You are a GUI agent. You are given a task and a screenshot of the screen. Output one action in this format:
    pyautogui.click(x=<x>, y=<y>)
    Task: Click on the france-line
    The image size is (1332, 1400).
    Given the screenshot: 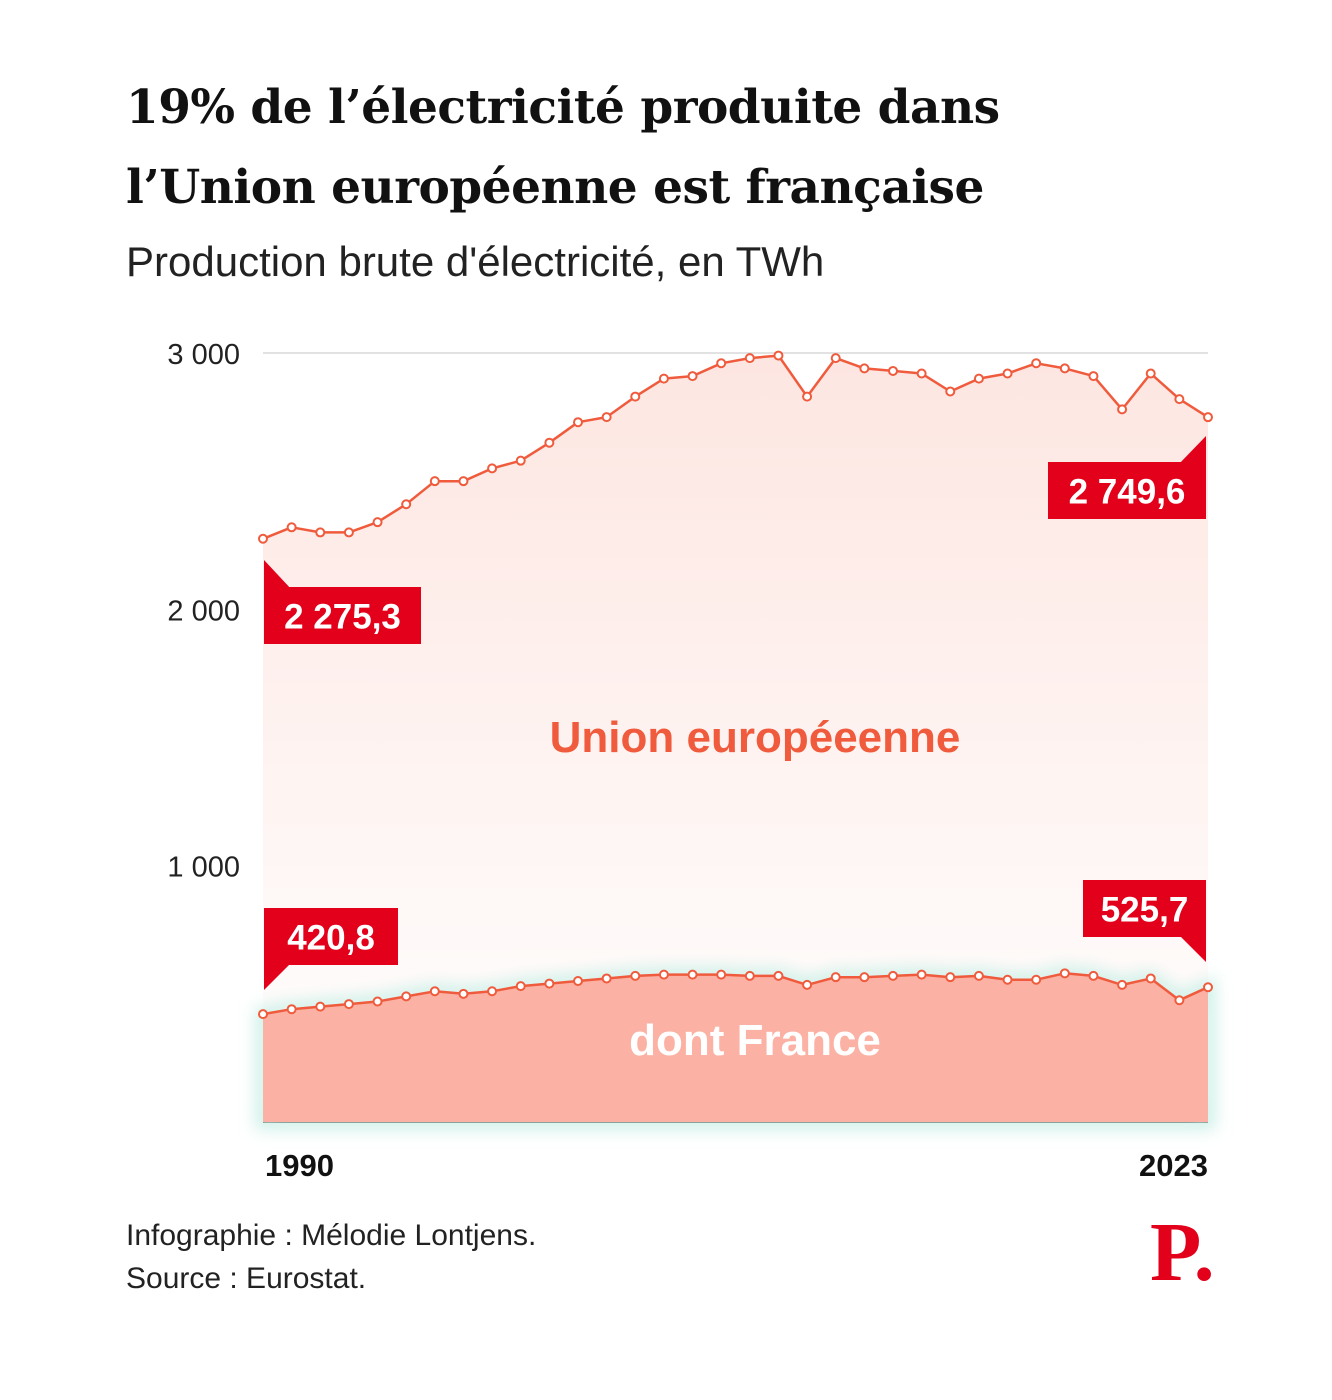 What is the action you would take?
    pyautogui.click(x=735, y=994)
    